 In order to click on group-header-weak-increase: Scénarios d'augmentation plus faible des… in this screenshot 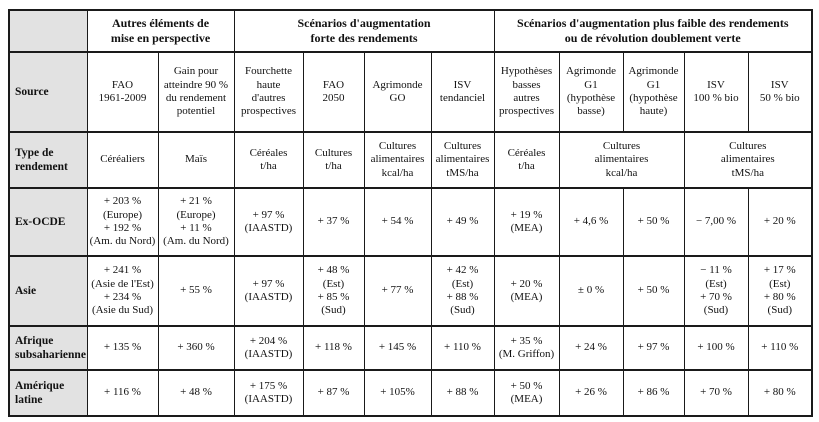, I will do `click(653, 31)`.